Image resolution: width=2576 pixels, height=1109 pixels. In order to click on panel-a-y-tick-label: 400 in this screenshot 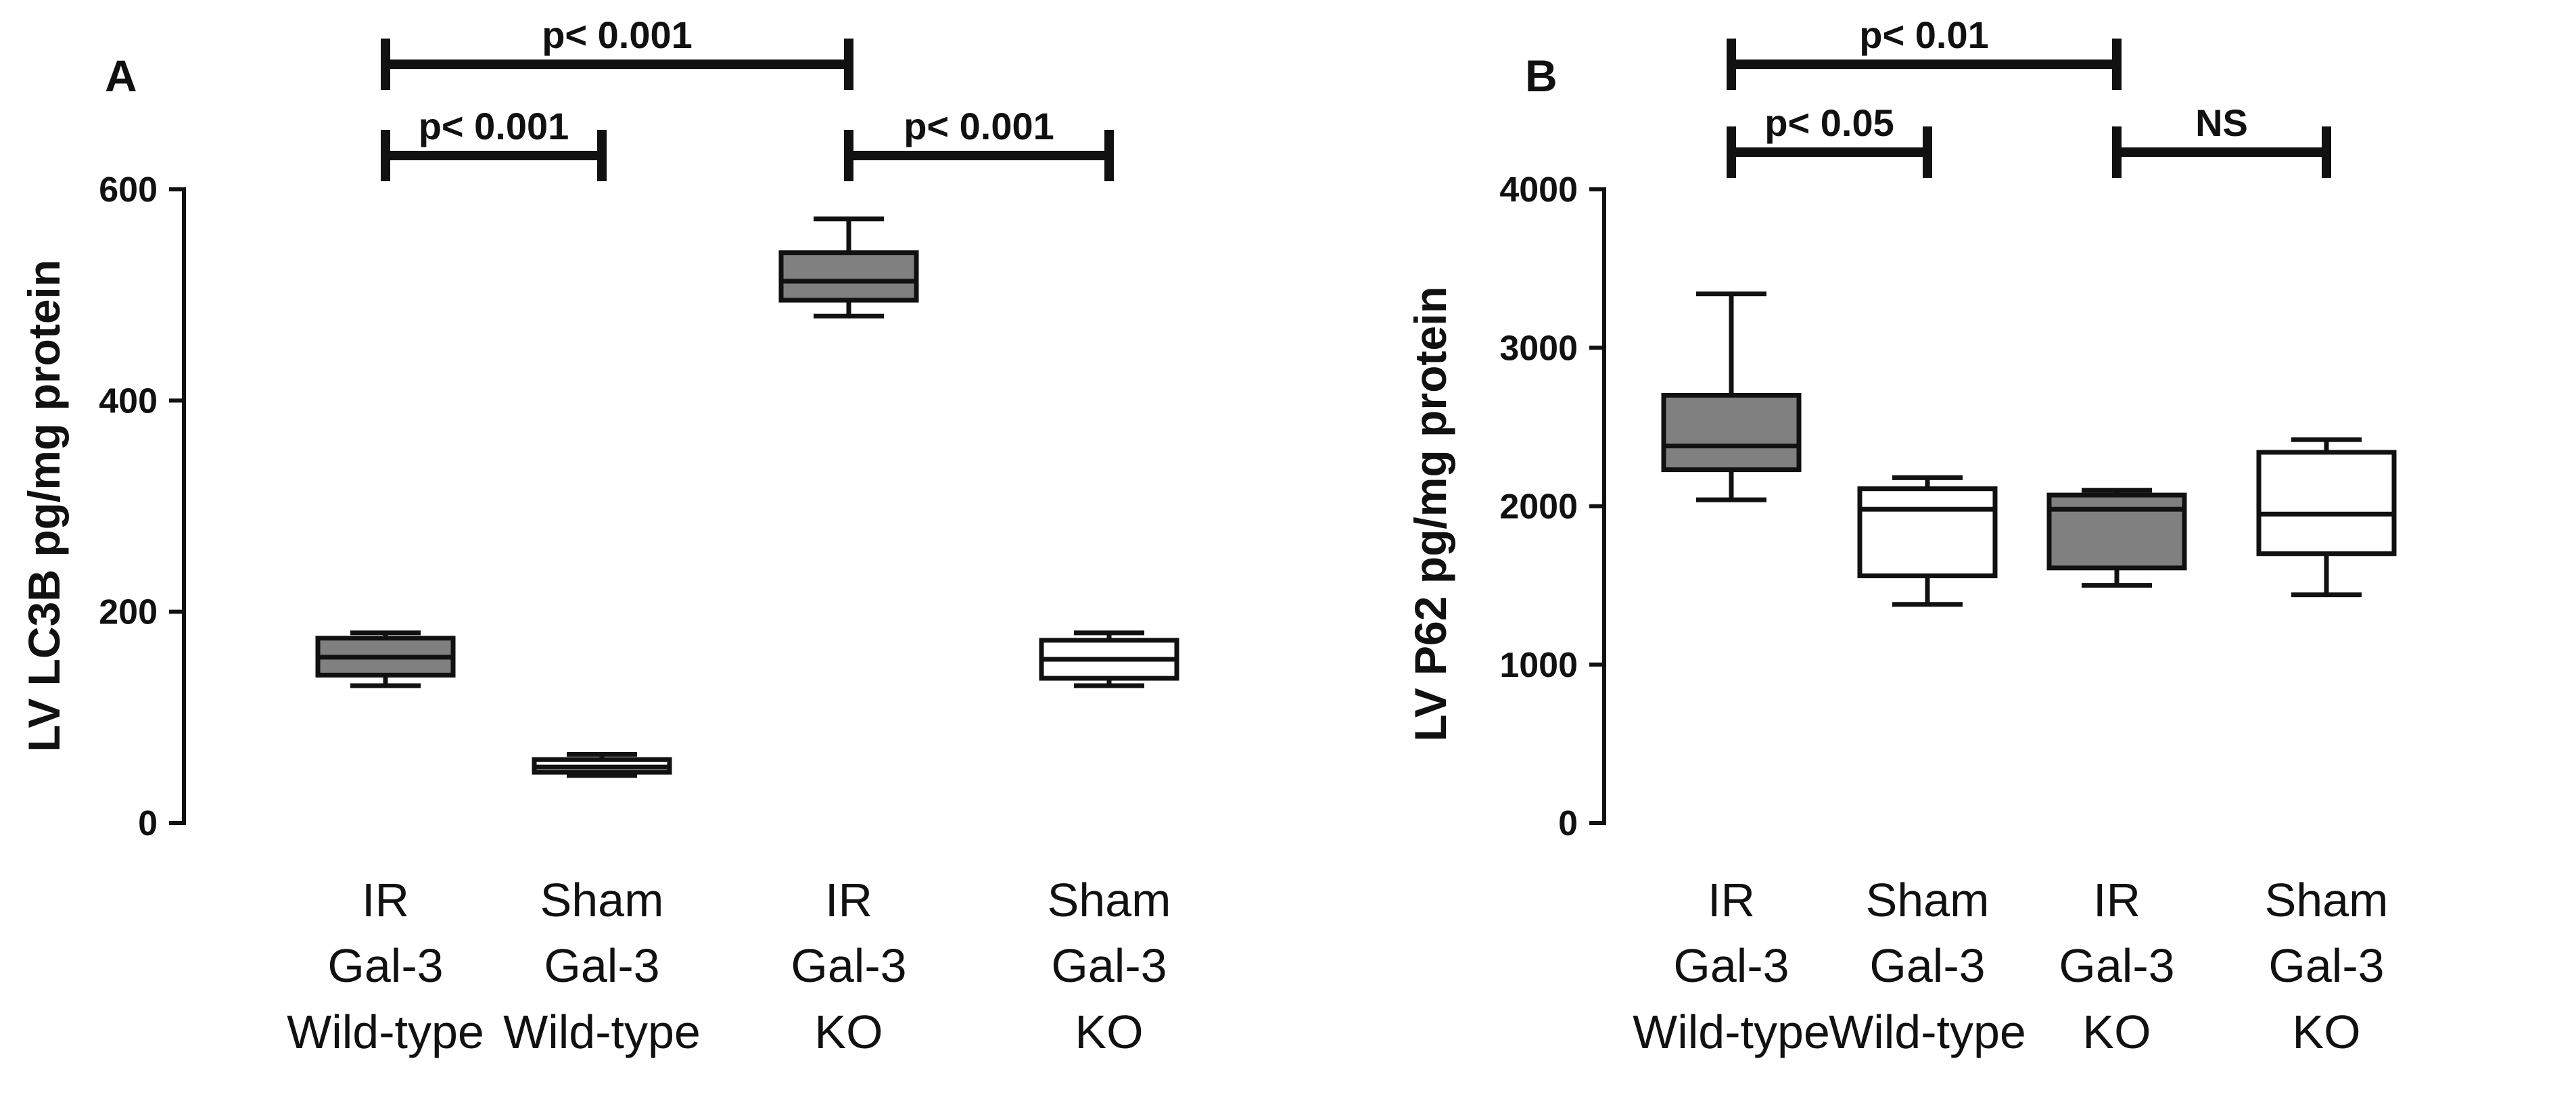, I will do `click(128, 401)`.